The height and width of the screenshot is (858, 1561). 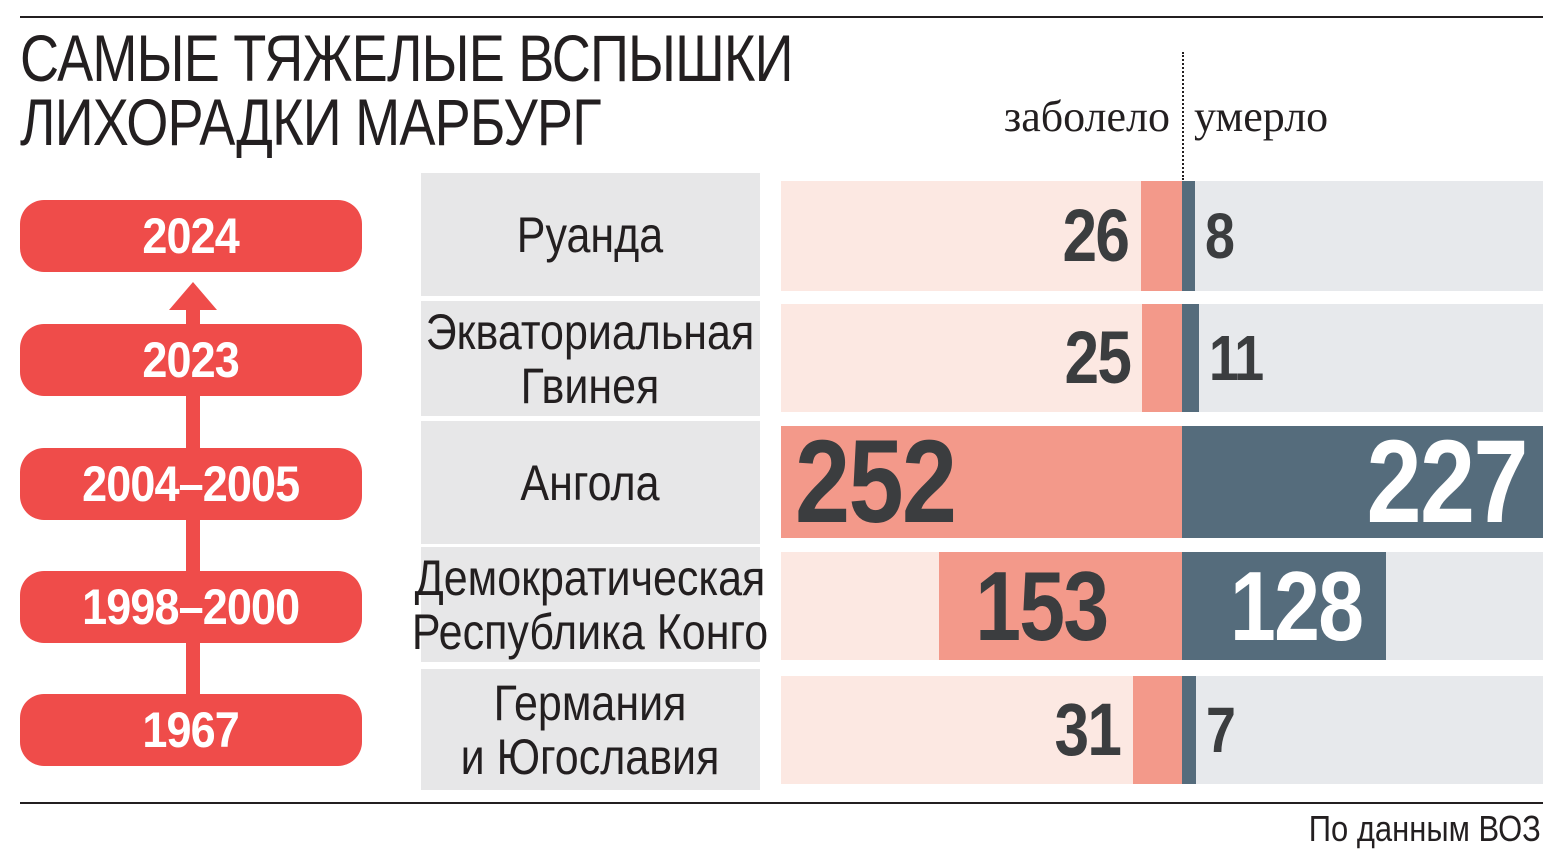 I want to click on year-label: 1998–2000, so click(x=191, y=607).